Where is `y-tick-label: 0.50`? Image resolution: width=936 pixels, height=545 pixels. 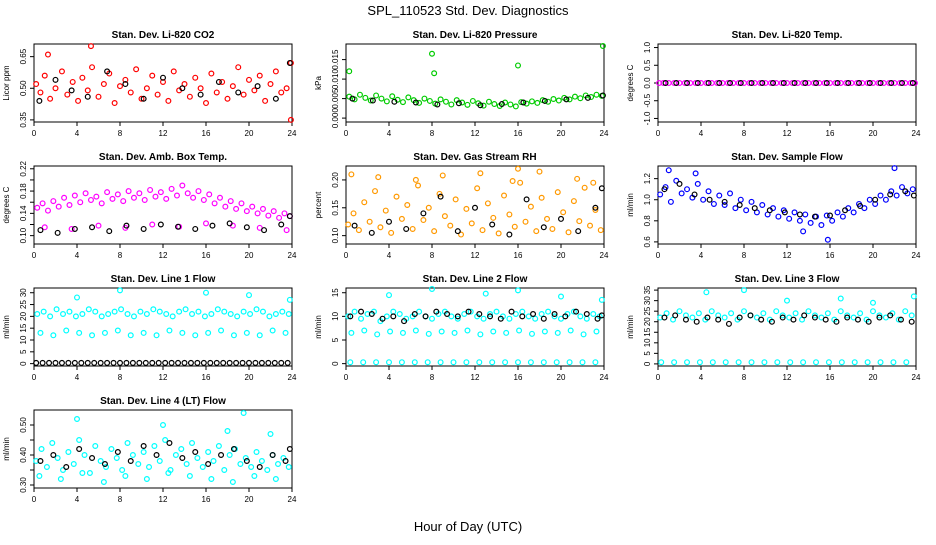 y-tick-label: 0.50 is located at coordinates (23, 88).